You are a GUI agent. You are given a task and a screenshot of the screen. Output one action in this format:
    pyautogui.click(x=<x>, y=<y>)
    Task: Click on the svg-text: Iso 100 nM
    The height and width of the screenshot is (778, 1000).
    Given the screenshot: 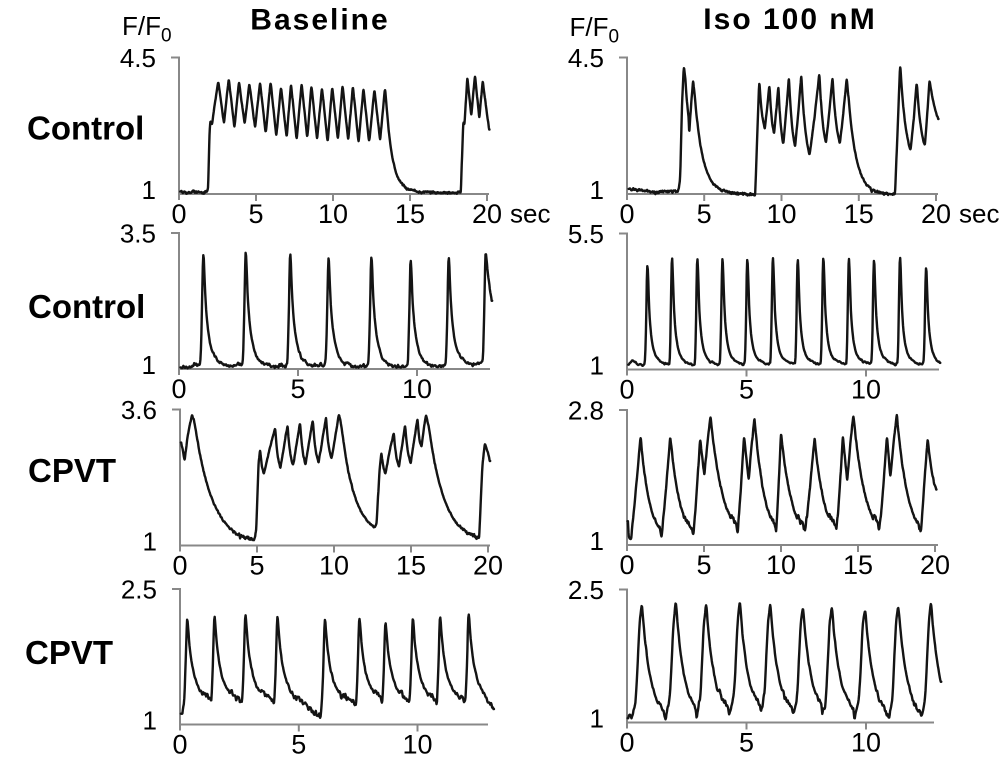 What is the action you would take?
    pyautogui.click(x=789, y=19)
    